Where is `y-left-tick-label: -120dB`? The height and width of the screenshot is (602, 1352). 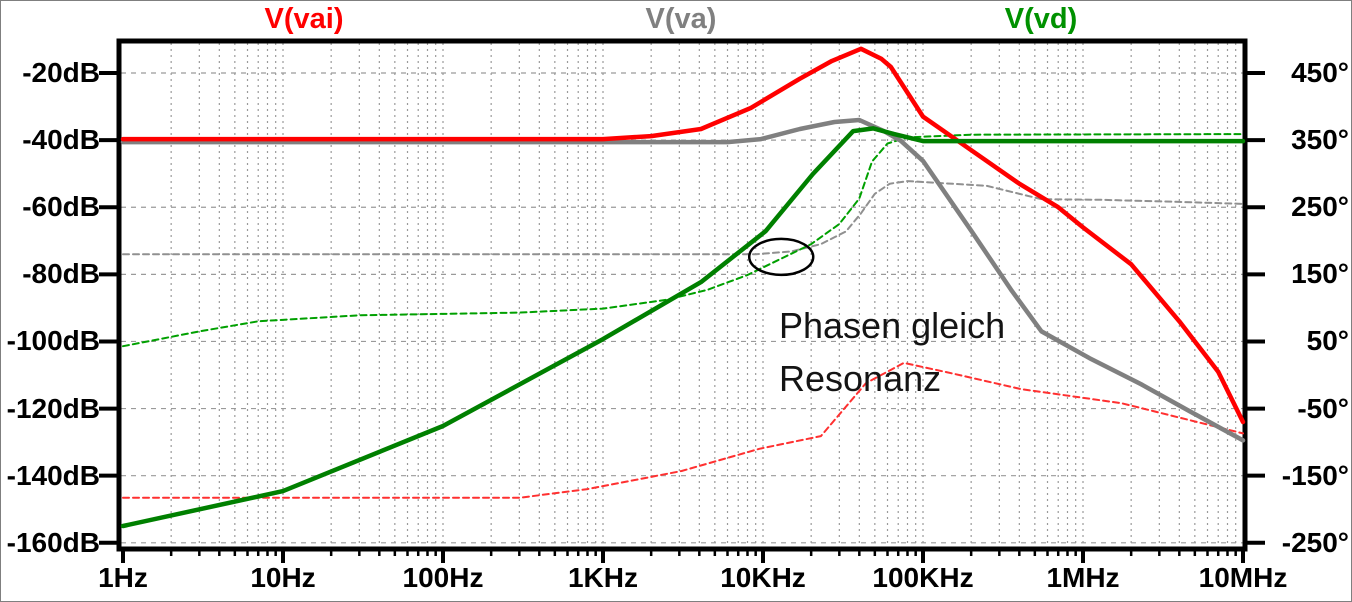 y-left-tick-label: -120dB is located at coordinates (53, 408).